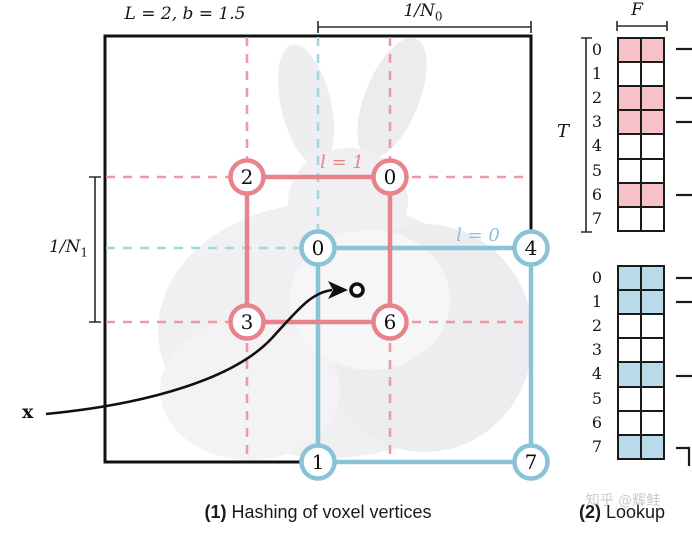  Describe the element at coordinates (597, 170) in the screenshot. I see `row-index-label: 5` at that location.